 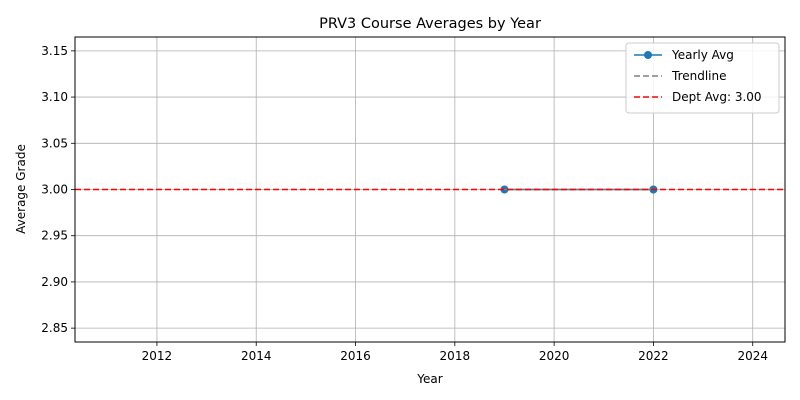 I want to click on legend-box, so click(x=702, y=78).